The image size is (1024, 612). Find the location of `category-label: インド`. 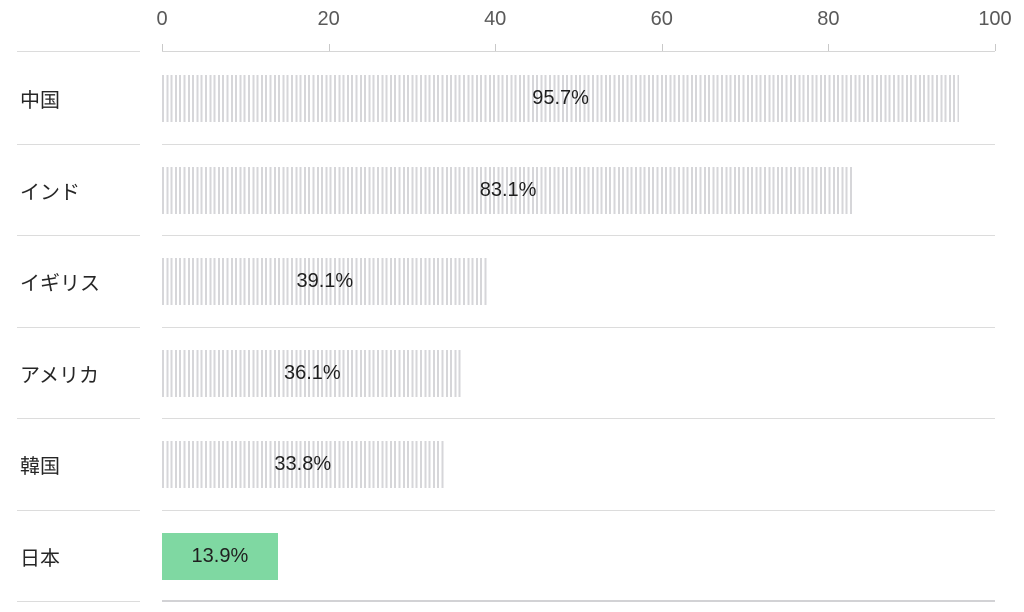

category-label: インド is located at coordinates (50, 192).